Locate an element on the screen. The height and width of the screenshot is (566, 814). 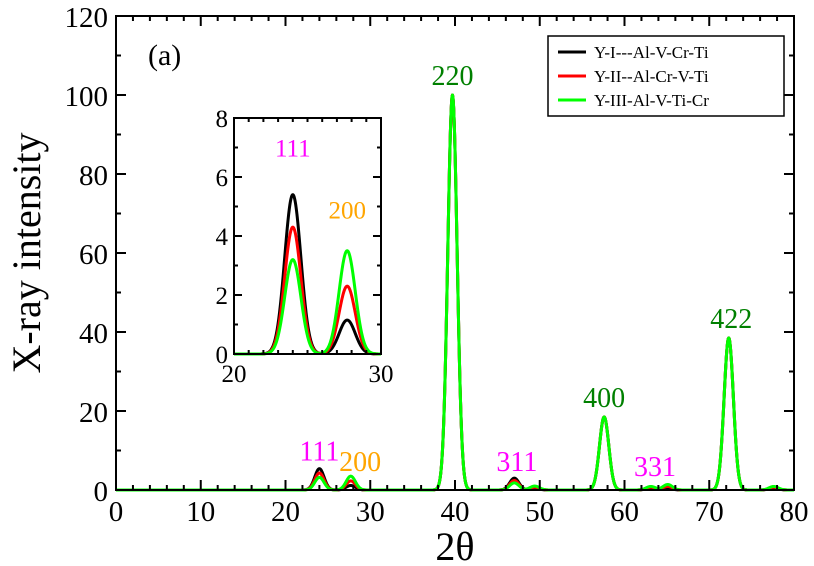
y-tick-label: 20 is located at coordinates (93, 413).